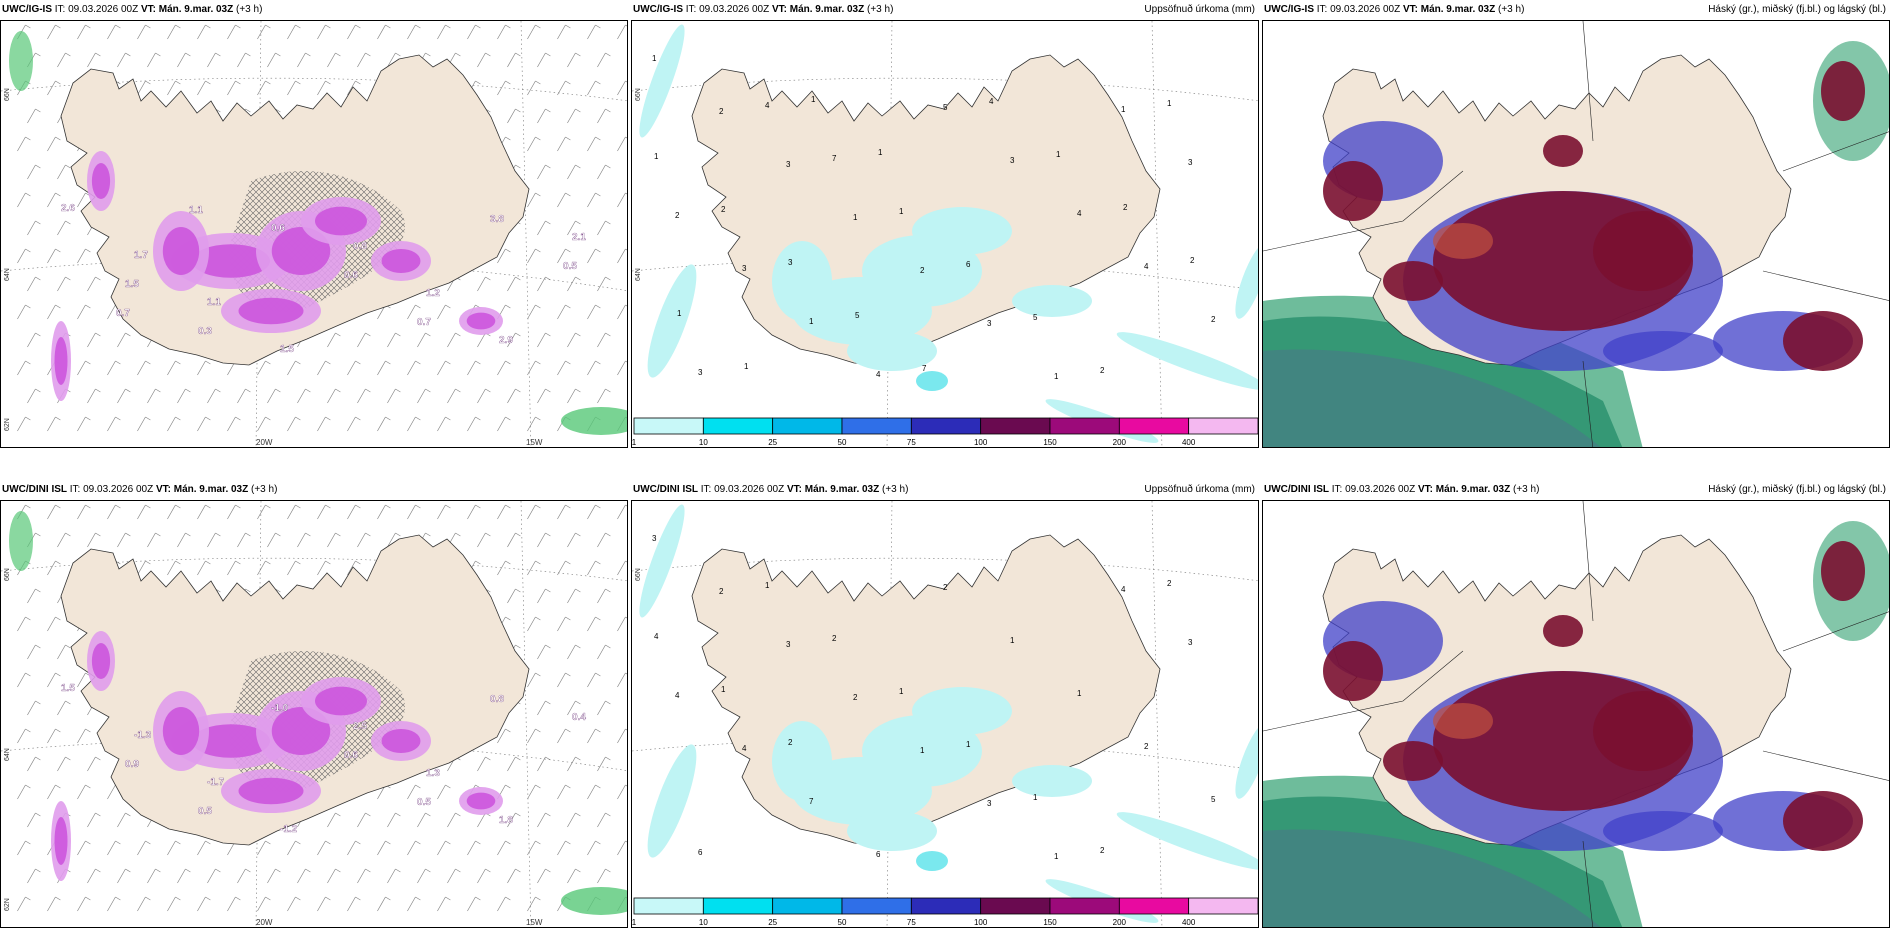  Describe the element at coordinates (61, 361) in the screenshot. I see `snow-area` at that location.